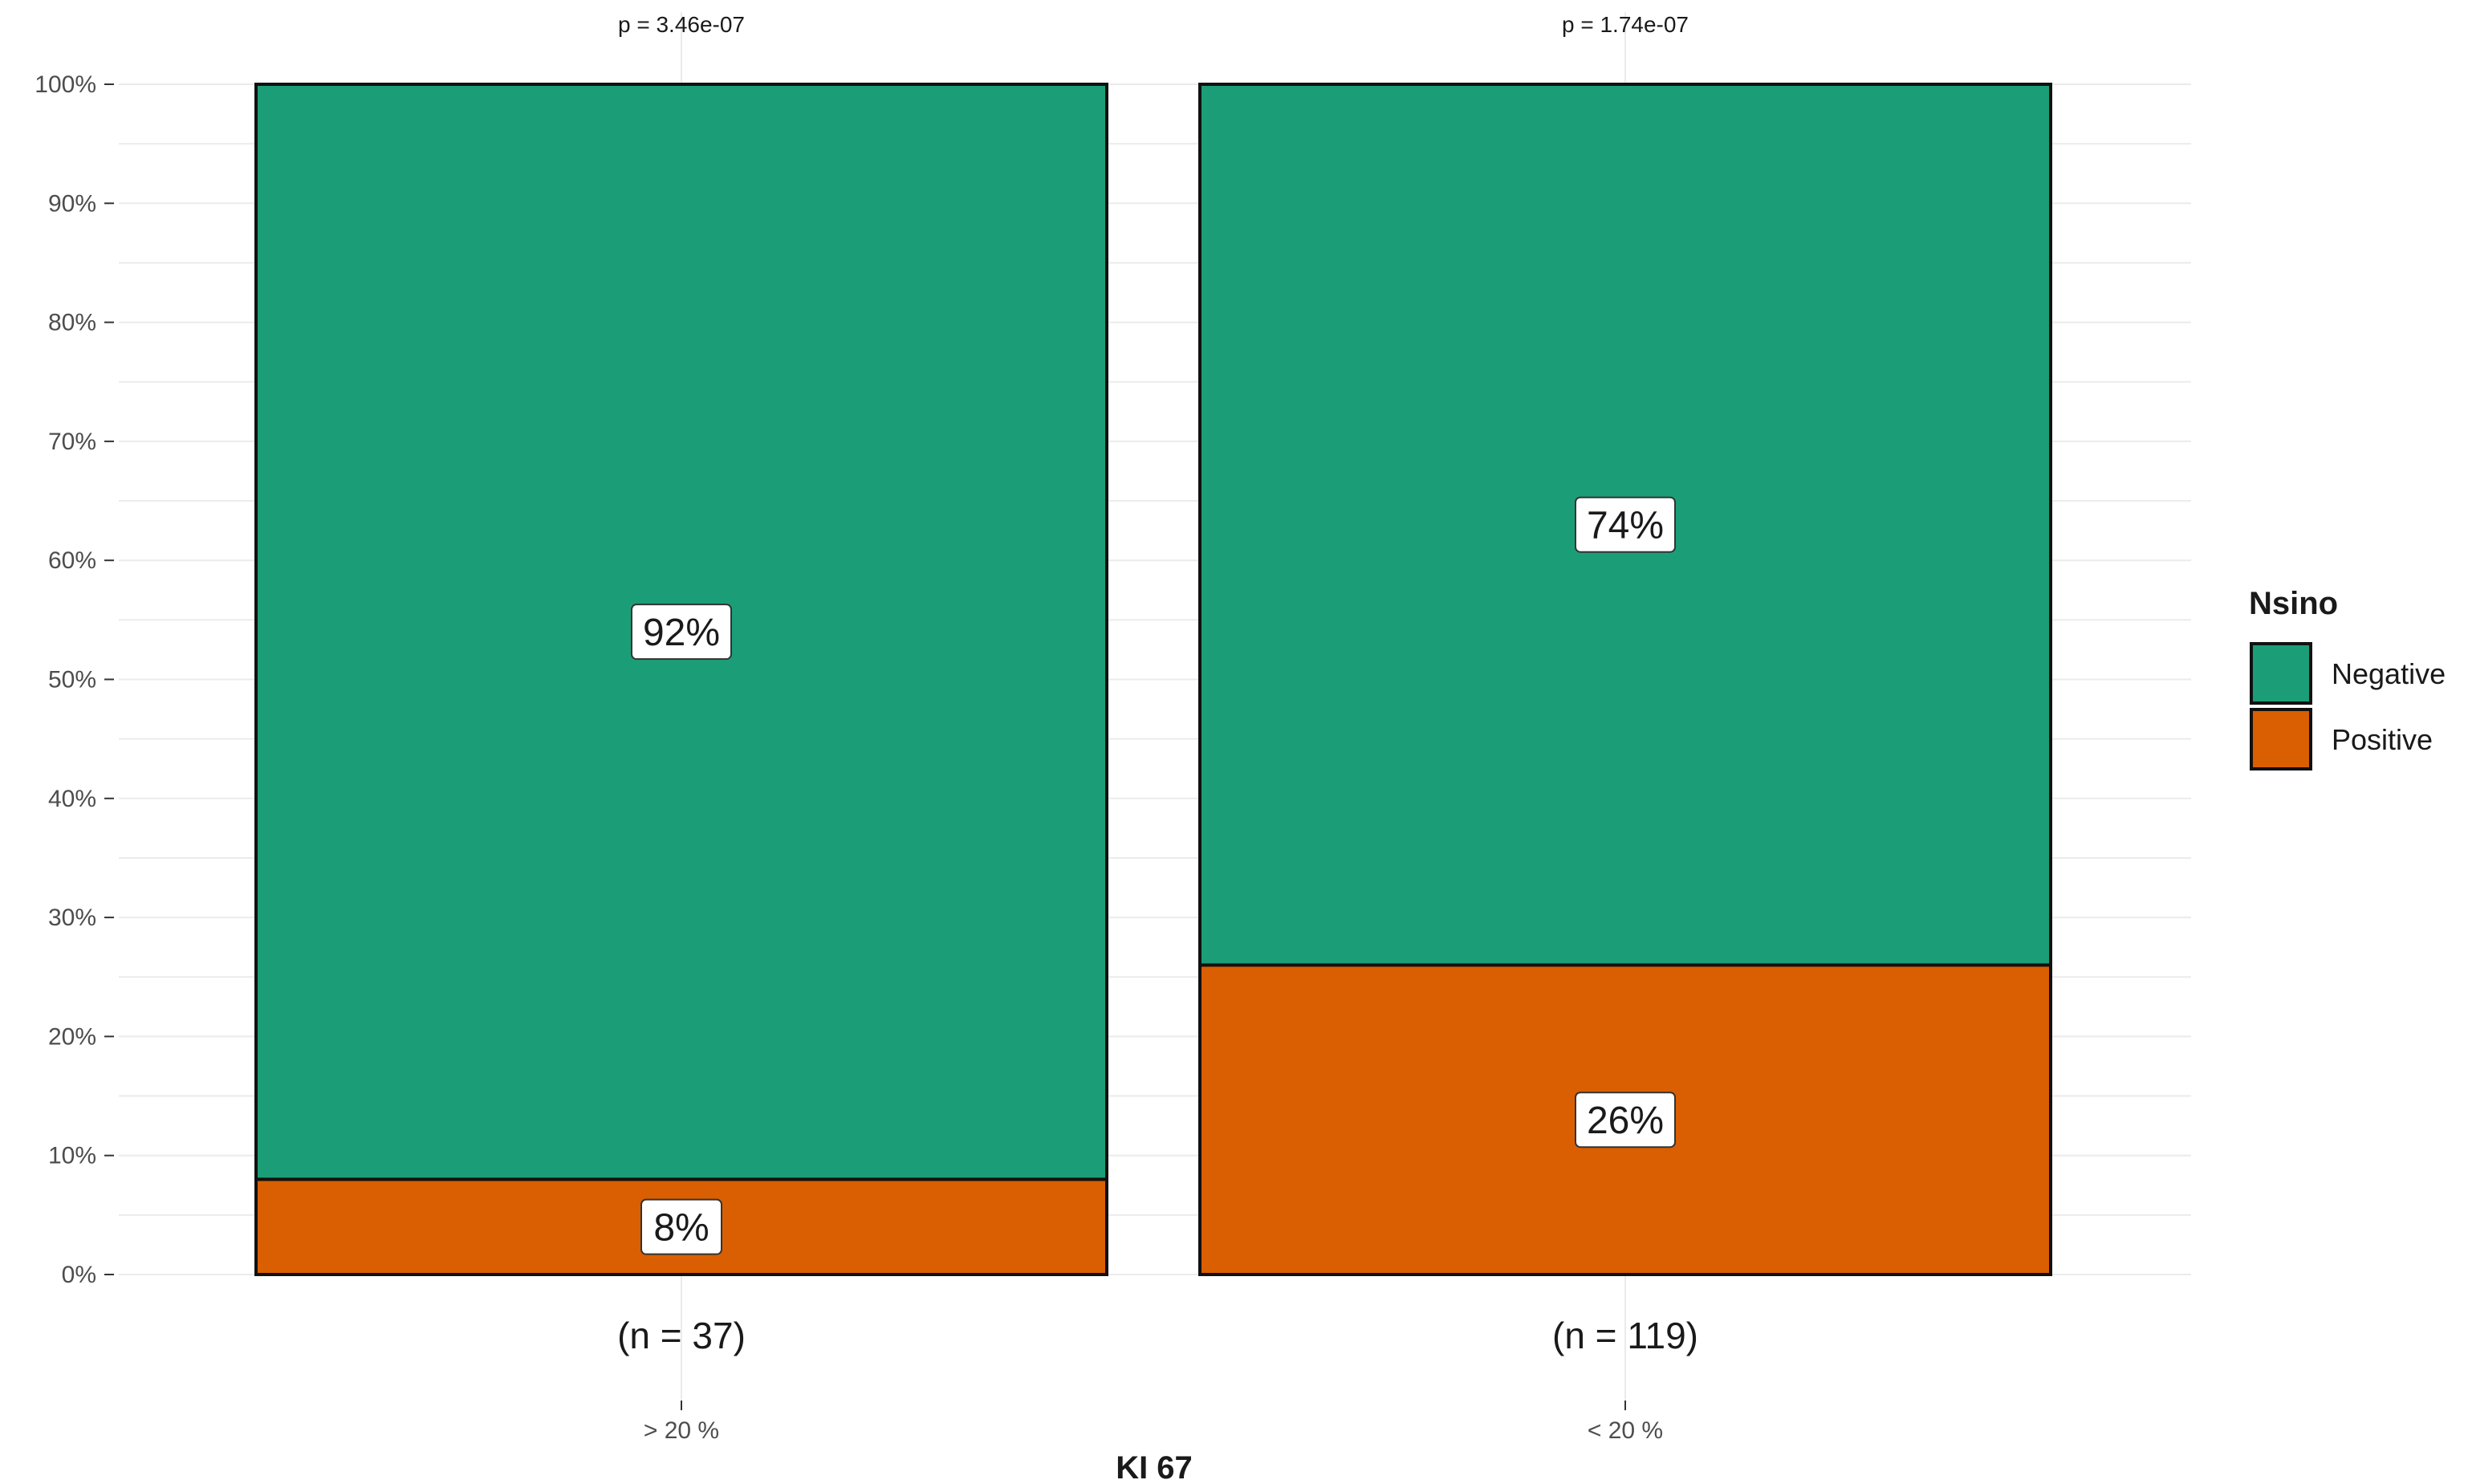 The width and height of the screenshot is (2468, 1484). What do you see at coordinates (72, 442) in the screenshot?
I see `y-tick-label: 70%` at bounding box center [72, 442].